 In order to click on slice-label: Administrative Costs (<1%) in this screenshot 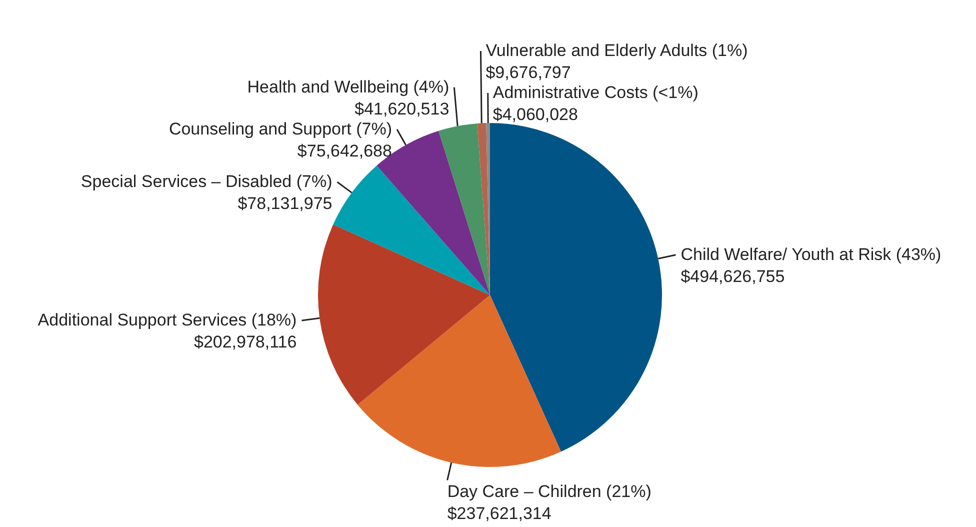, I will do `click(595, 92)`.